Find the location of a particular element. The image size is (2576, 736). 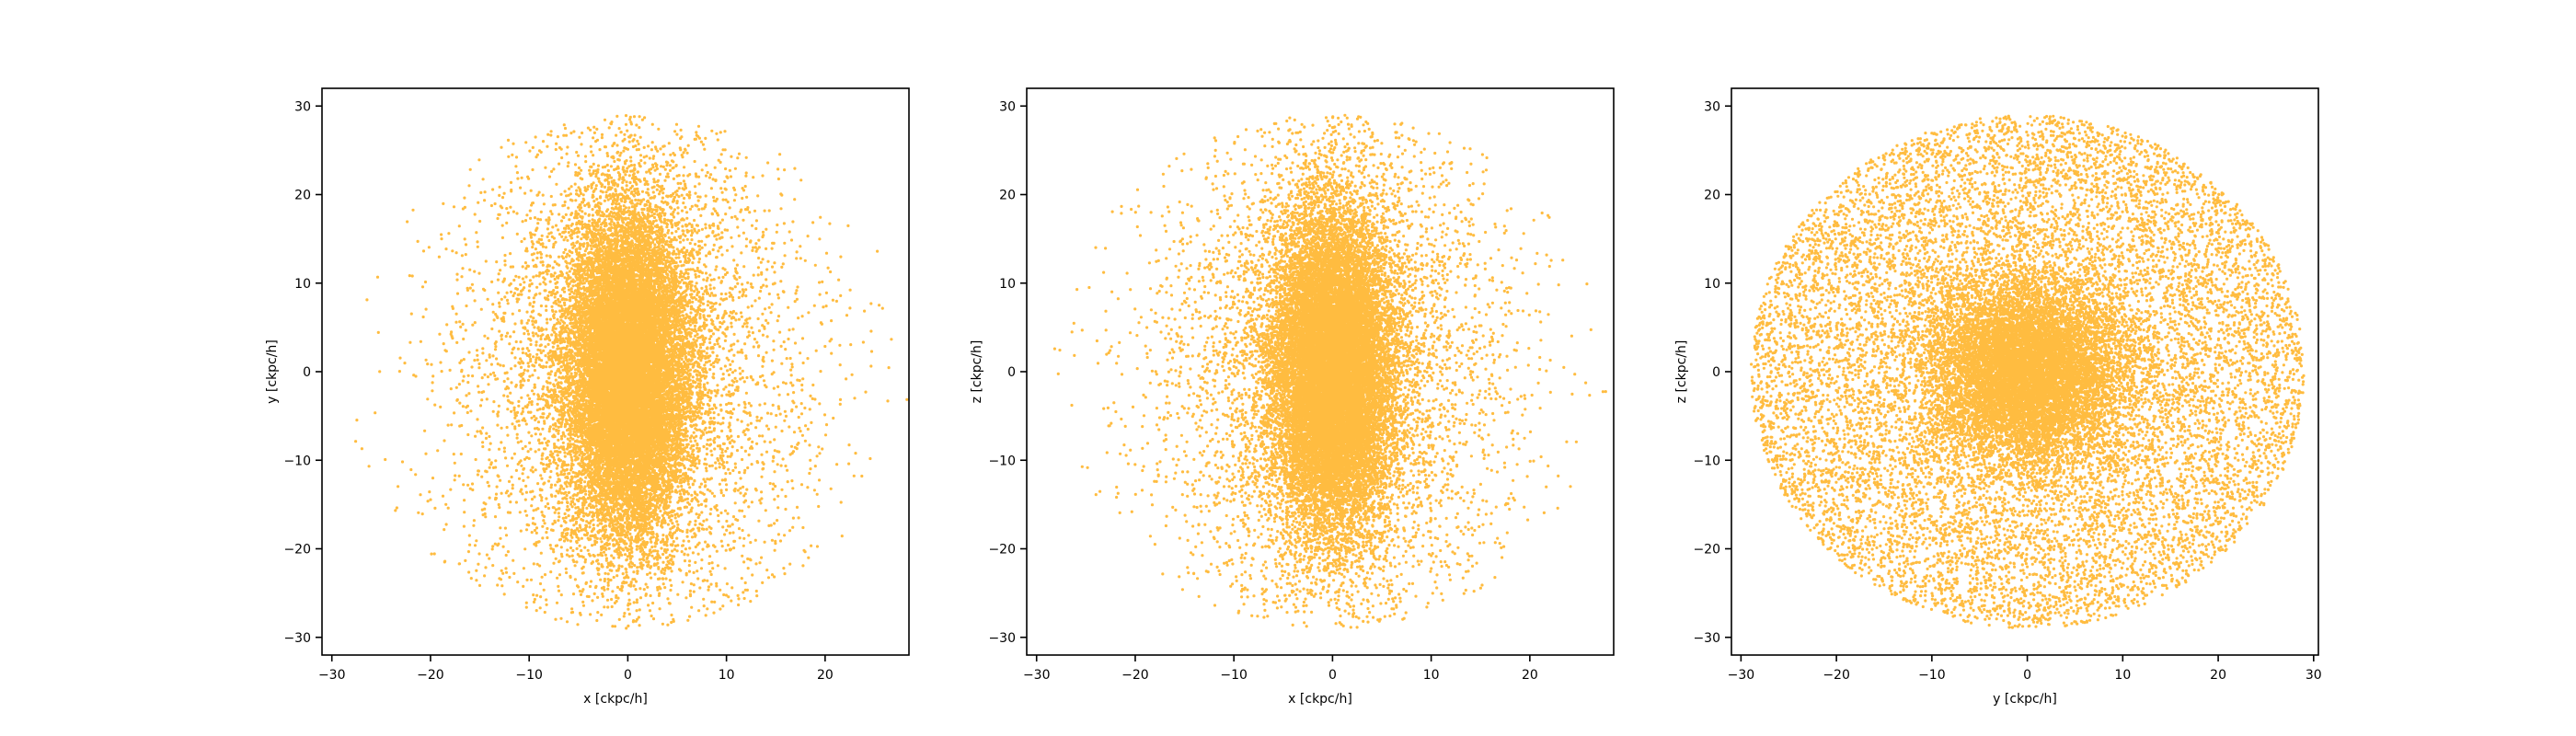

x-tick-label: 30 is located at coordinates (2314, 675).